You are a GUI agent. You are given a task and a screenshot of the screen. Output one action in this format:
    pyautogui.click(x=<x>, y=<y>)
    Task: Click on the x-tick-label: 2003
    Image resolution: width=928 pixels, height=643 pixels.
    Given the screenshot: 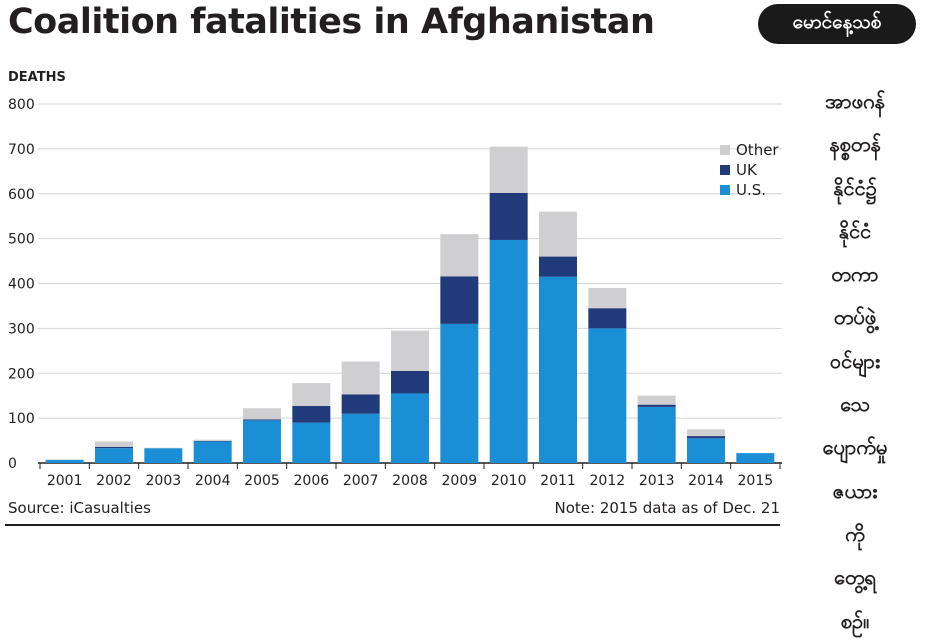 What is the action you would take?
    pyautogui.click(x=164, y=481)
    